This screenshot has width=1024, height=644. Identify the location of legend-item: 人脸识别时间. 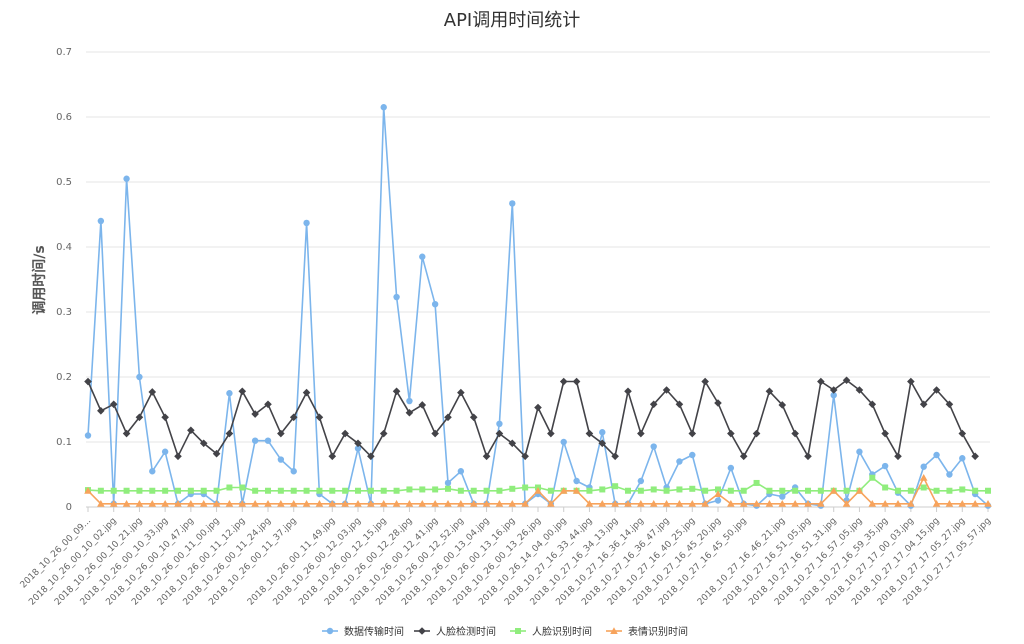
(551, 631).